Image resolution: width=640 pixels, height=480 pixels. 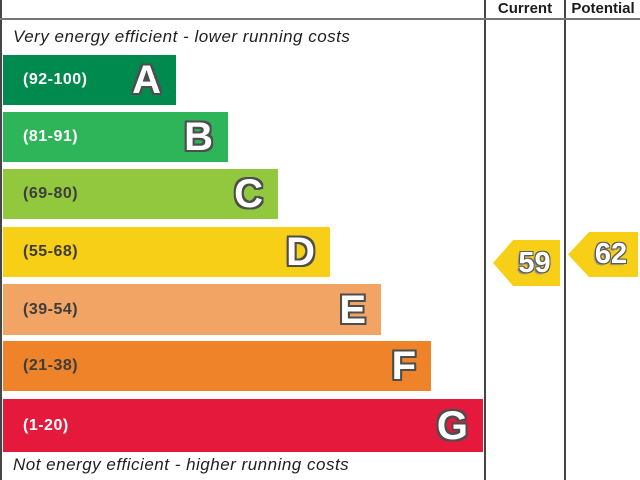 I want to click on band-row-f: (21-38) F, so click(x=217, y=366).